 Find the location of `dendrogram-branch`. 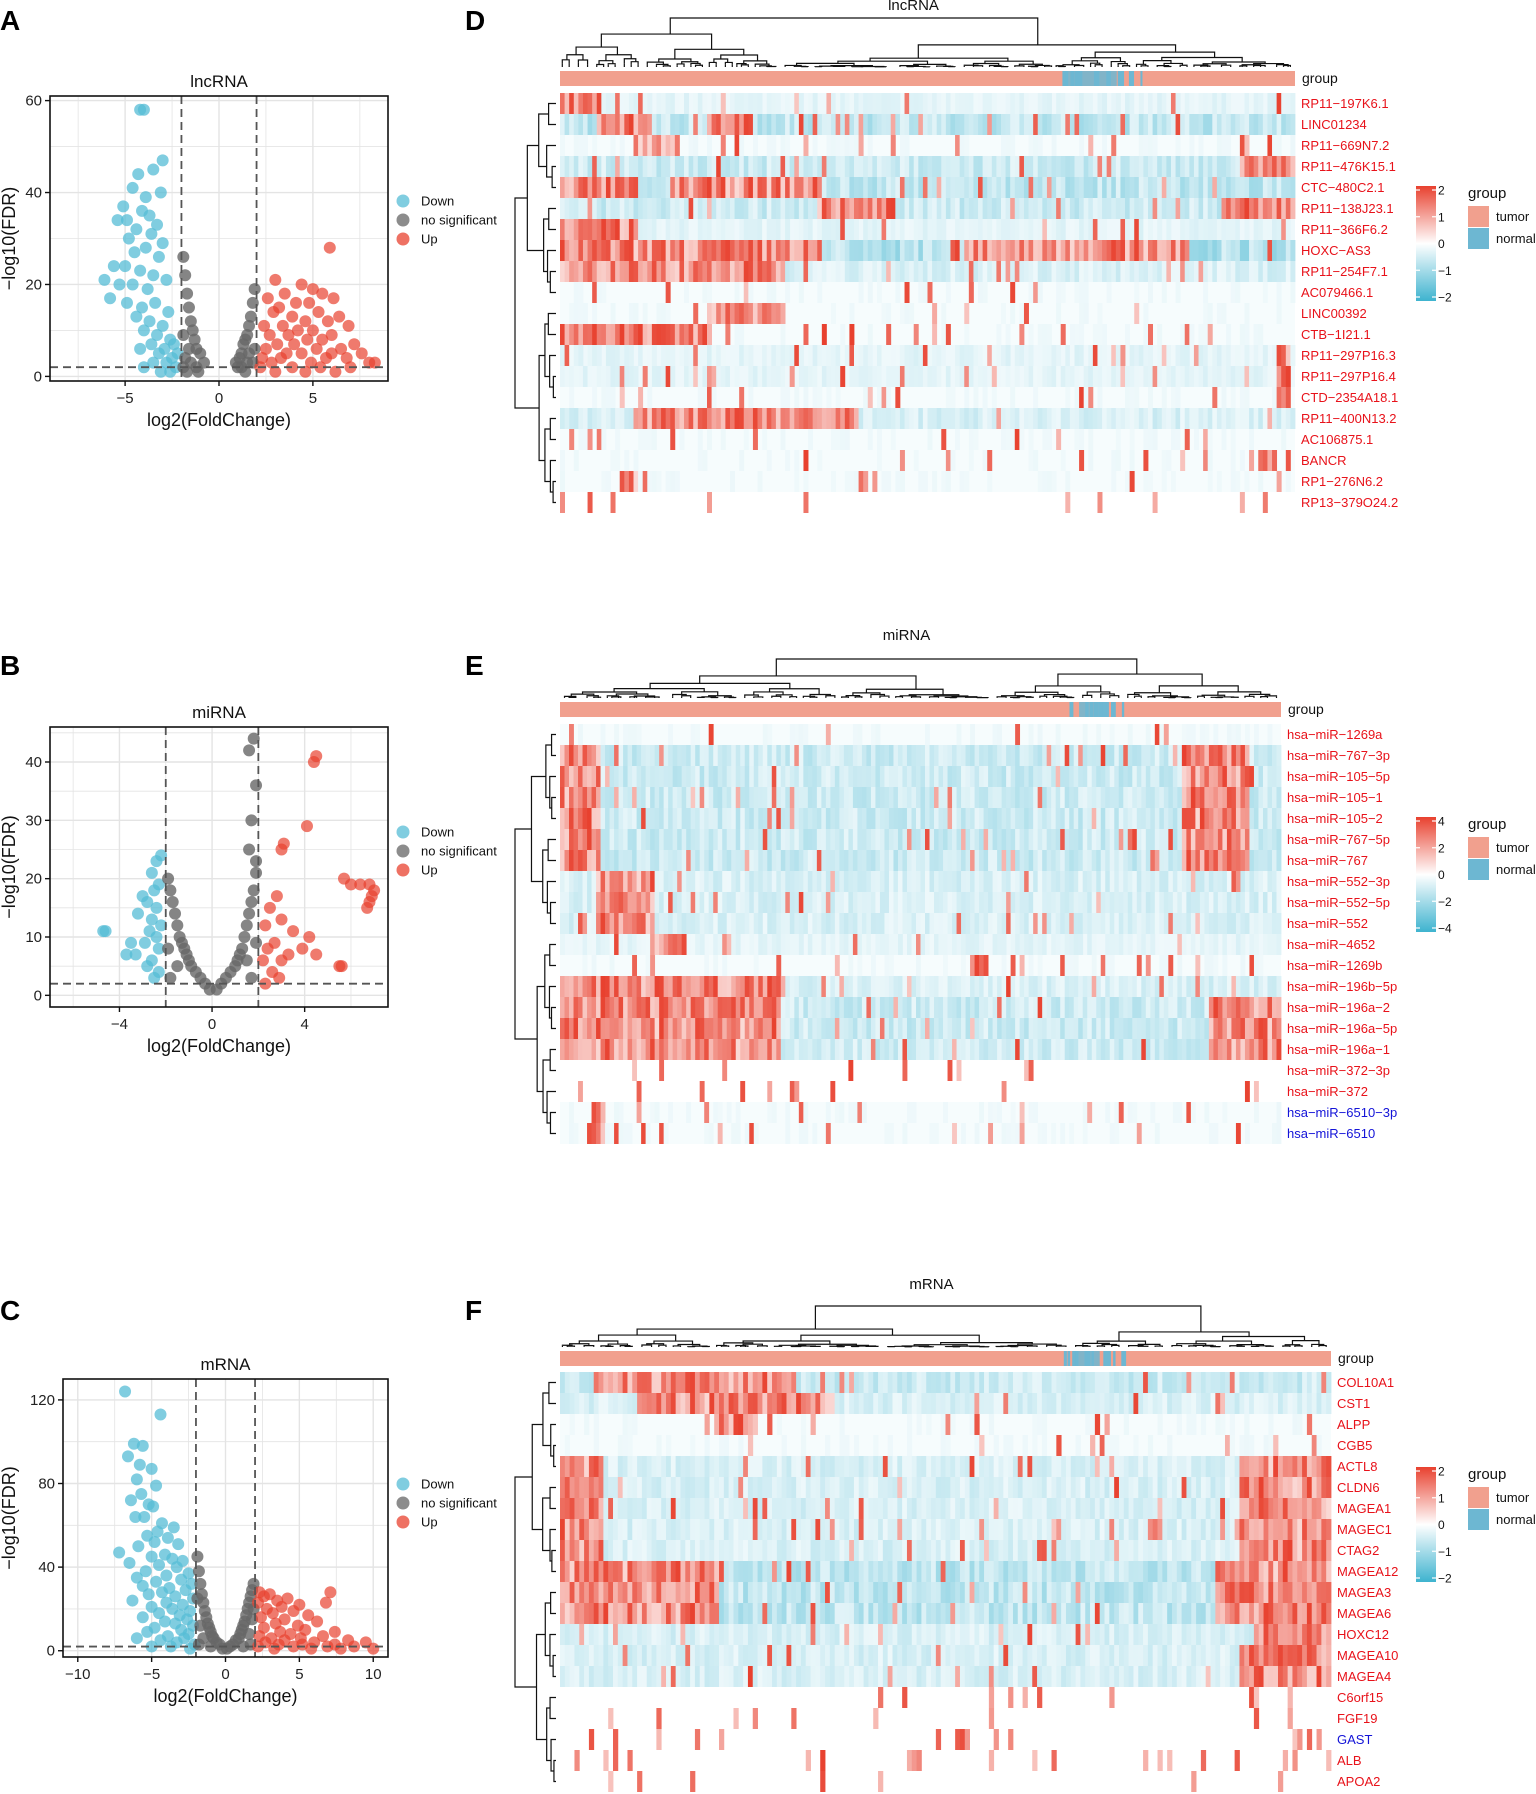

dendrogram-branch is located at coordinates (751, 695).